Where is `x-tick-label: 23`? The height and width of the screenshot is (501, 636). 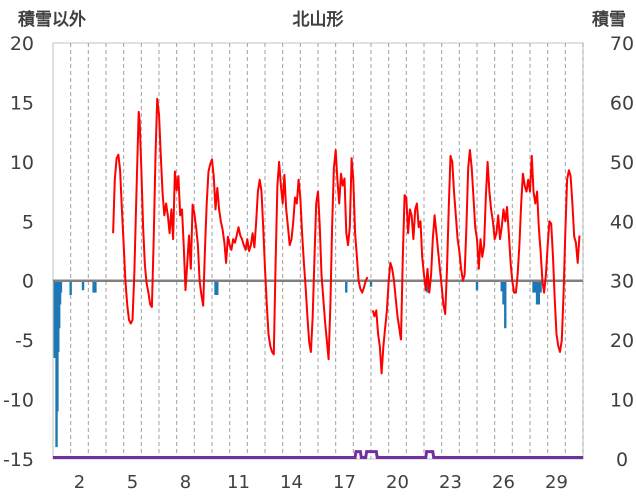 x-tick-label: 23 is located at coordinates (450, 482).